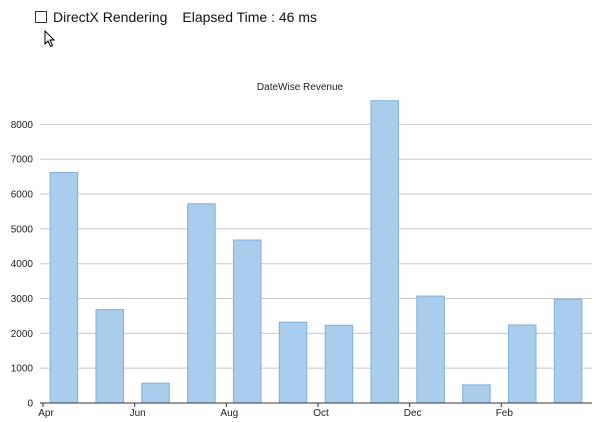 The image size is (600, 422). What do you see at coordinates (22, 334) in the screenshot?
I see `y-tick-label: 2000` at bounding box center [22, 334].